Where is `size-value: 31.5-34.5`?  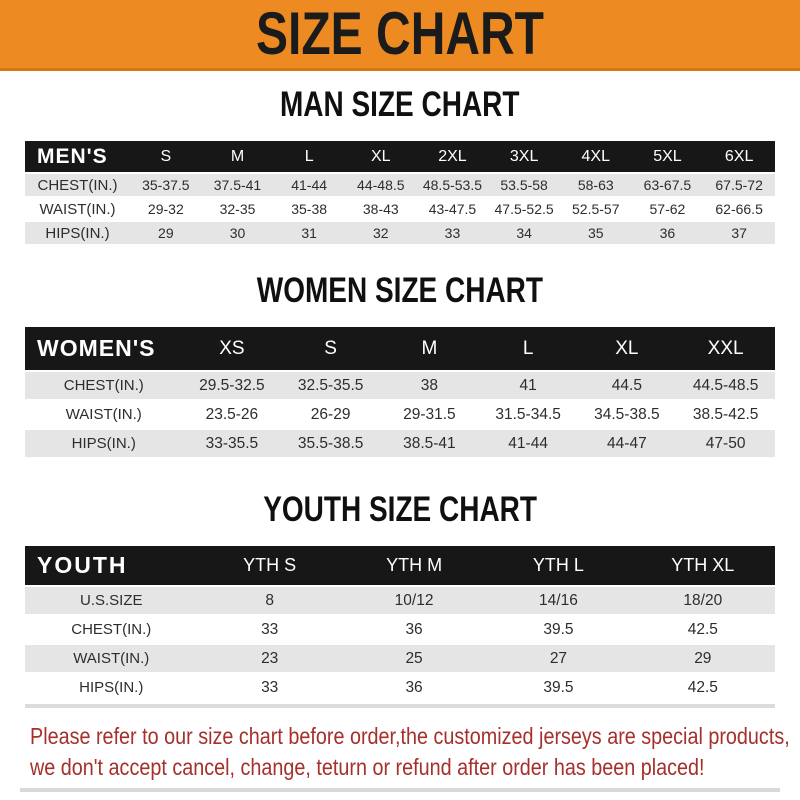 size-value: 31.5-34.5 is located at coordinates (528, 414).